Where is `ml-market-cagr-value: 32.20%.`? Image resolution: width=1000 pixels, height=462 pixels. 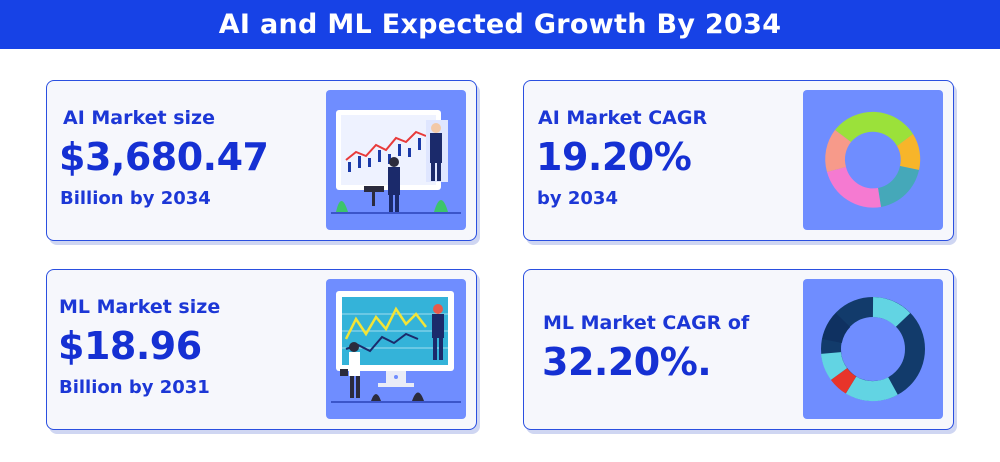 ml-market-cagr-value: 32.20%. is located at coordinates (627, 362).